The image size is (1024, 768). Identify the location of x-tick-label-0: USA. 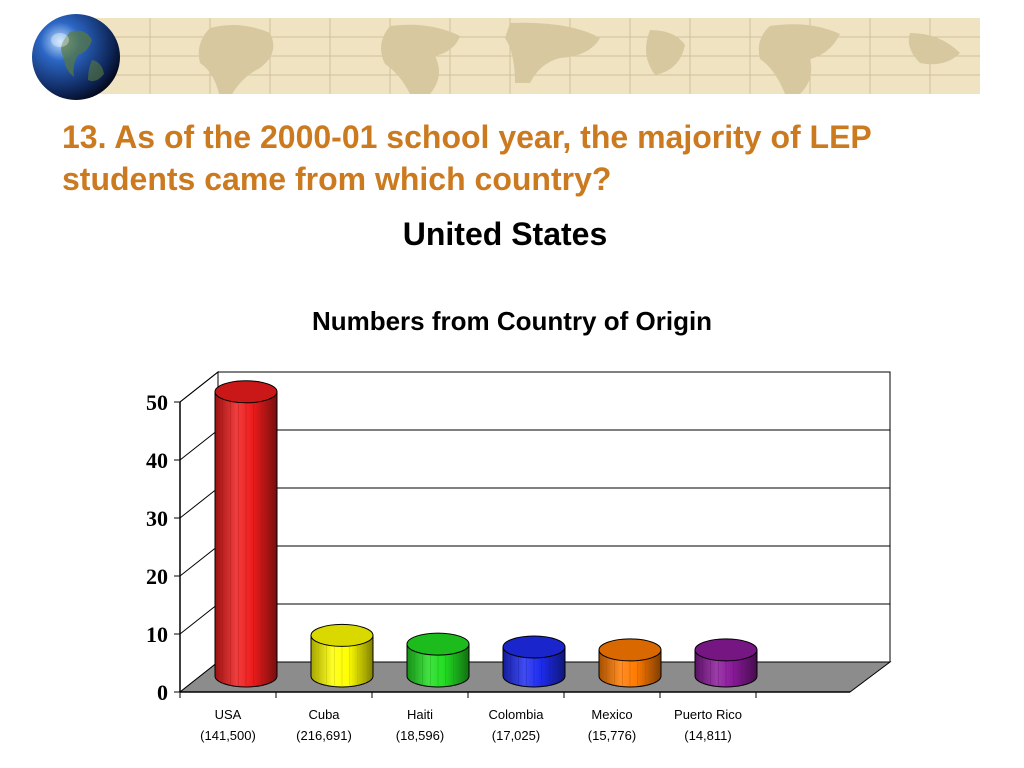
(228, 714).